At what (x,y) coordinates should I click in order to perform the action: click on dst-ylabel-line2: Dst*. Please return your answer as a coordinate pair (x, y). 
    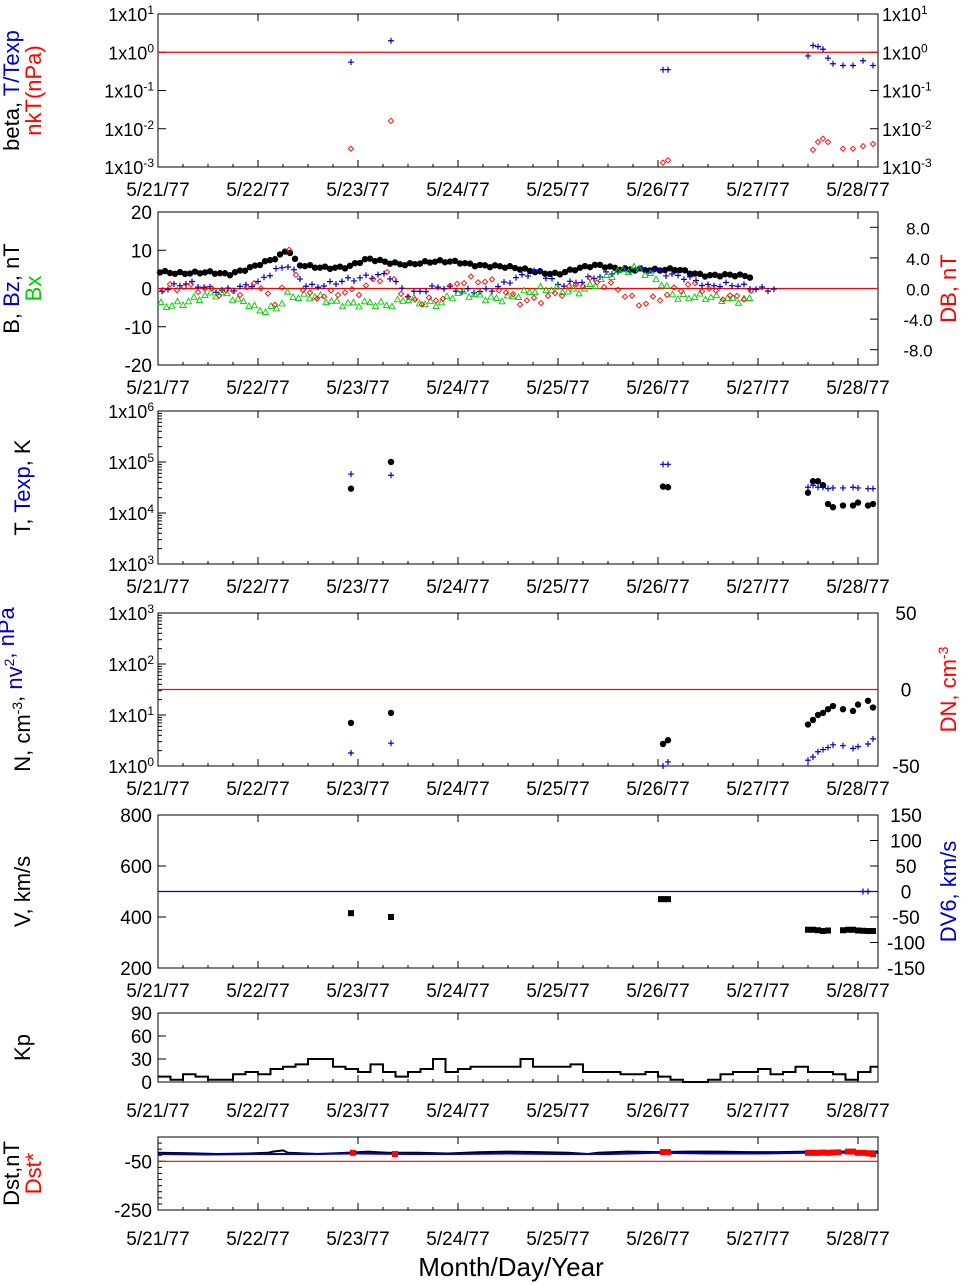
    Looking at the image, I should click on (33, 1173).